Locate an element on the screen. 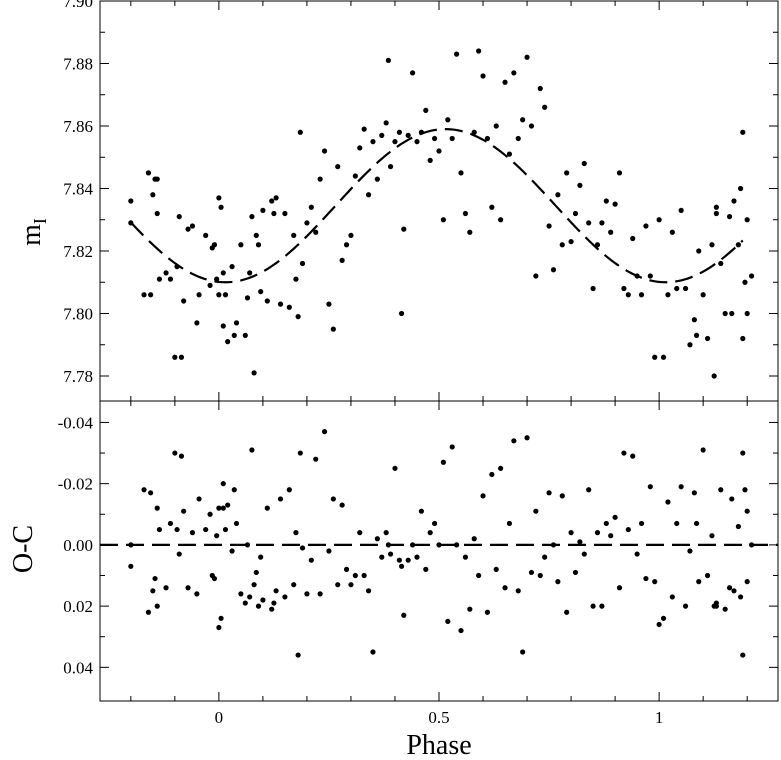 The image size is (781, 760). top-y-axis-label: mI is located at coordinates (33, 232).